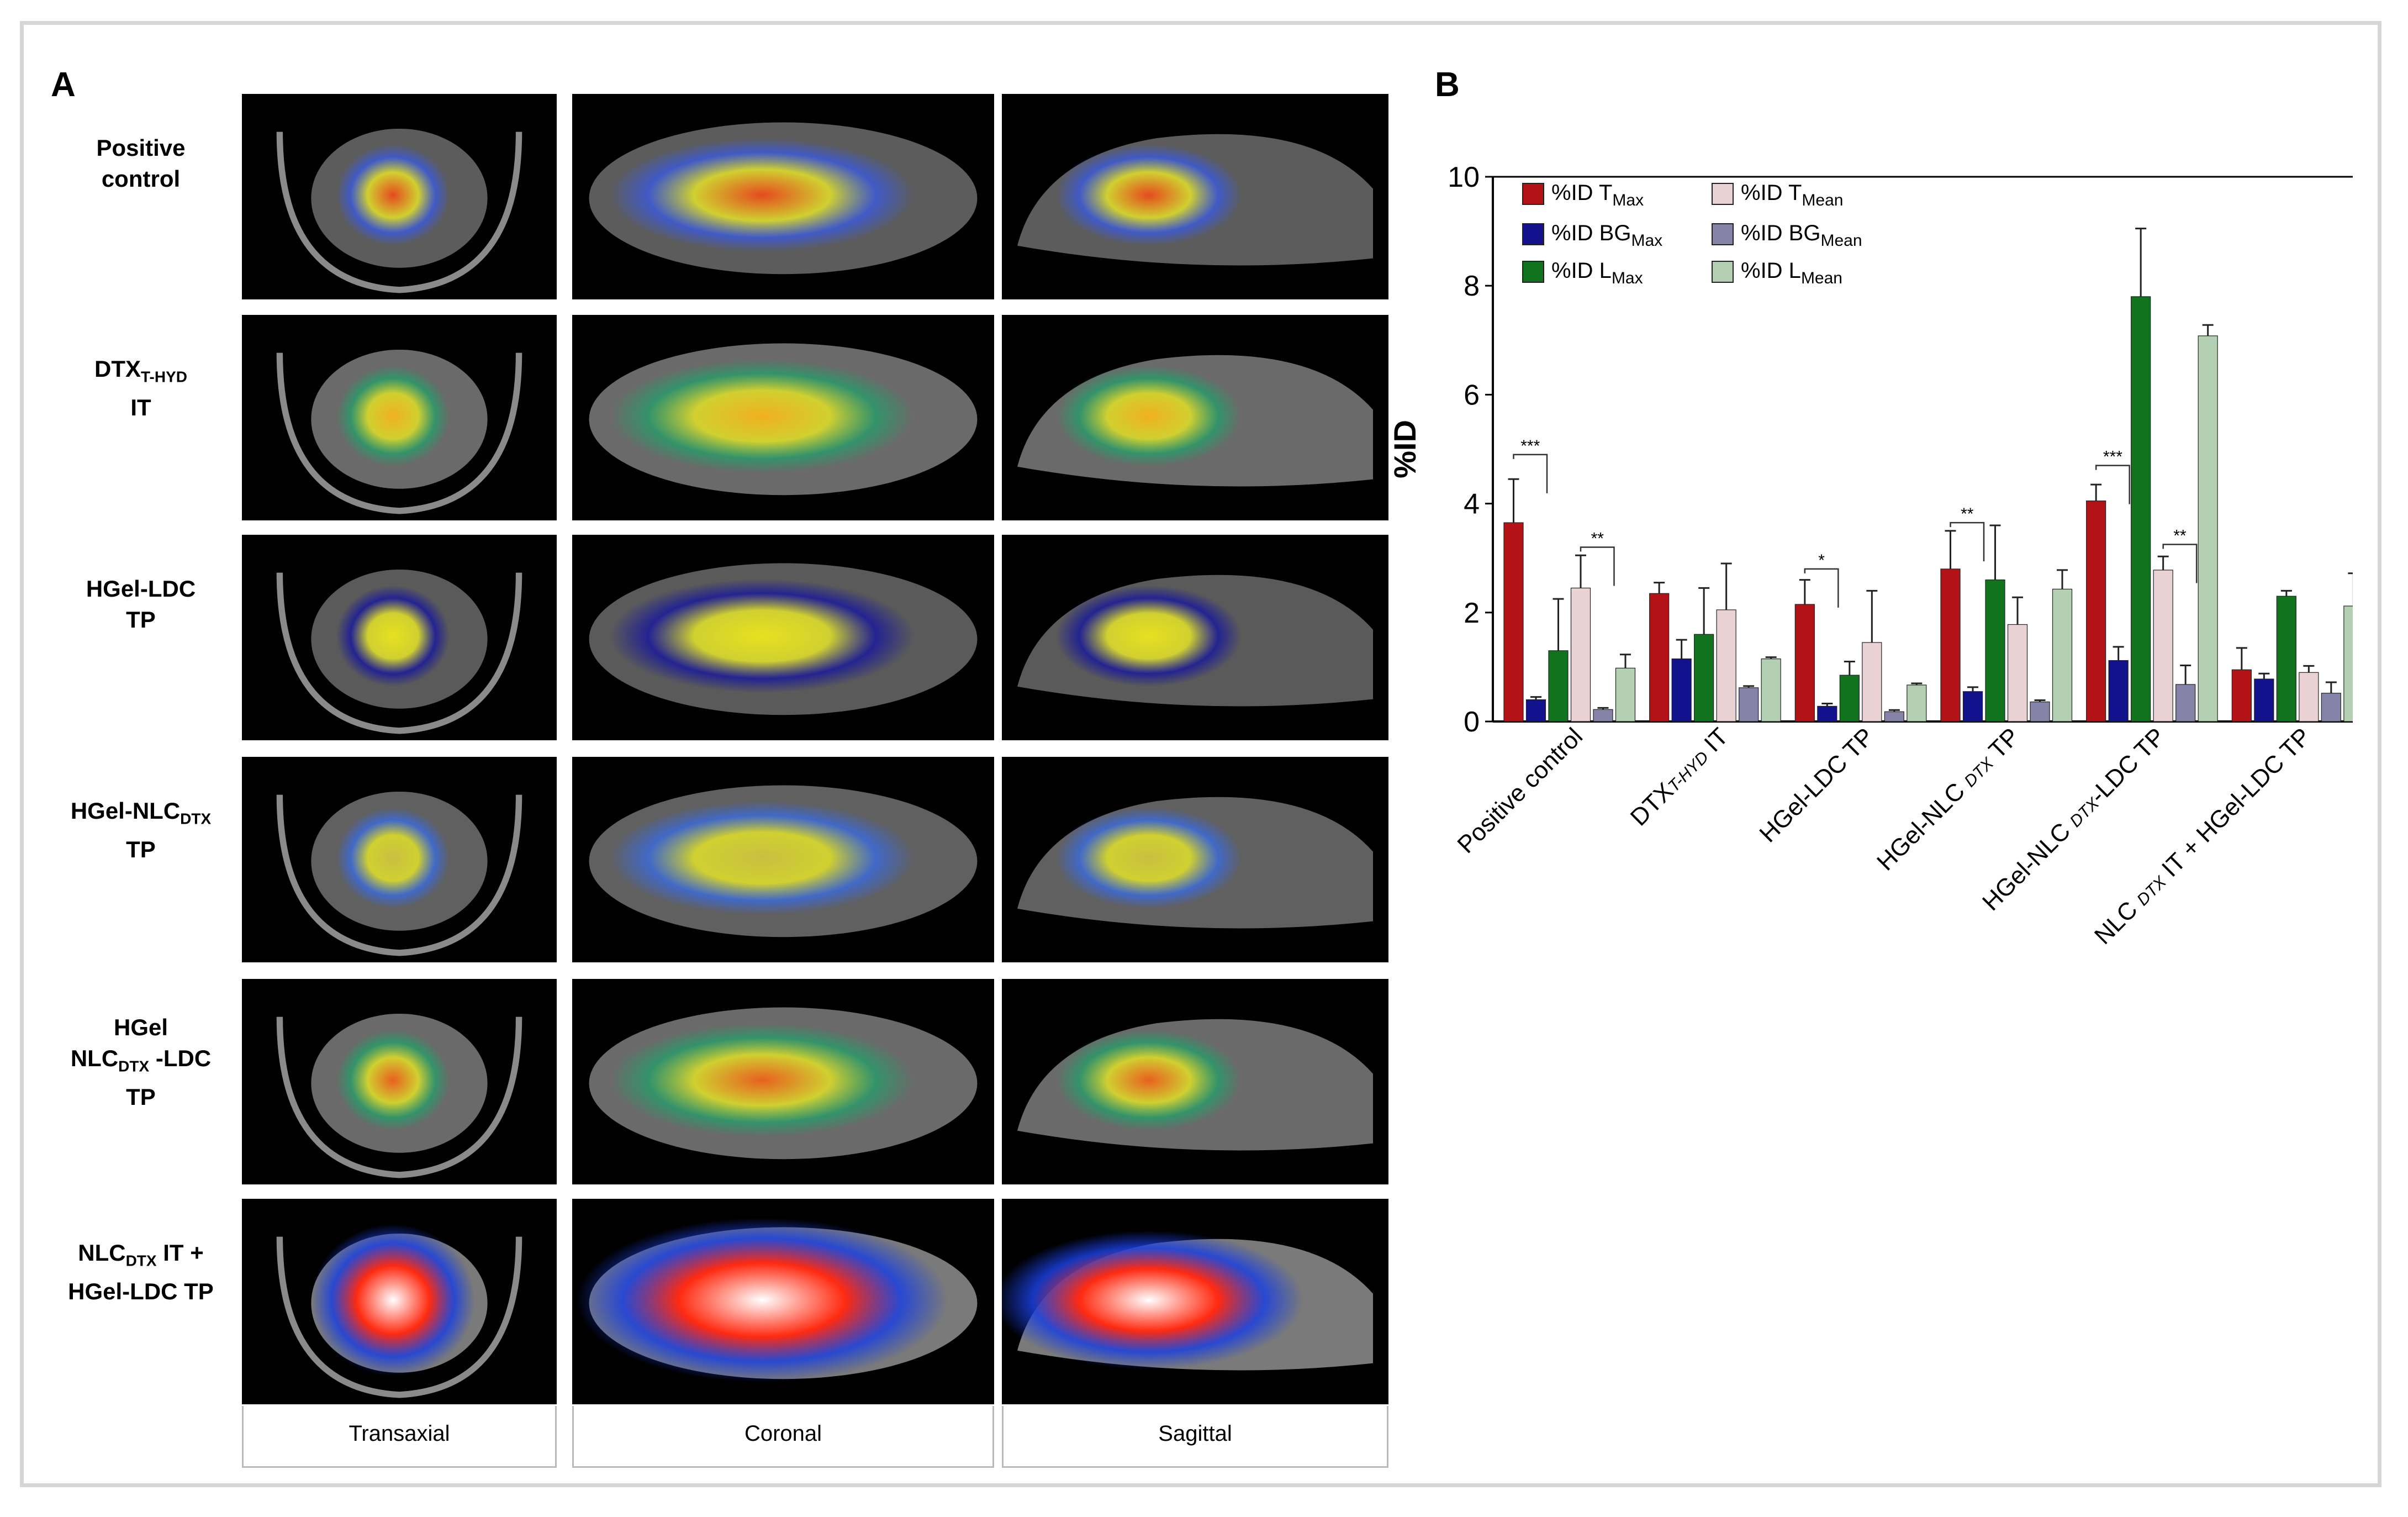  Describe the element at coordinates (141, 388) in the screenshot. I see `row-label: DTXT-HYD IT` at that location.